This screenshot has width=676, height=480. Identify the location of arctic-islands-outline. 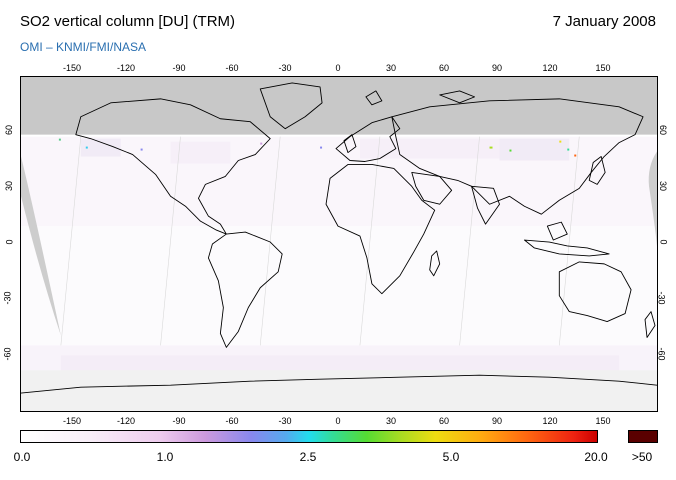
(457, 97).